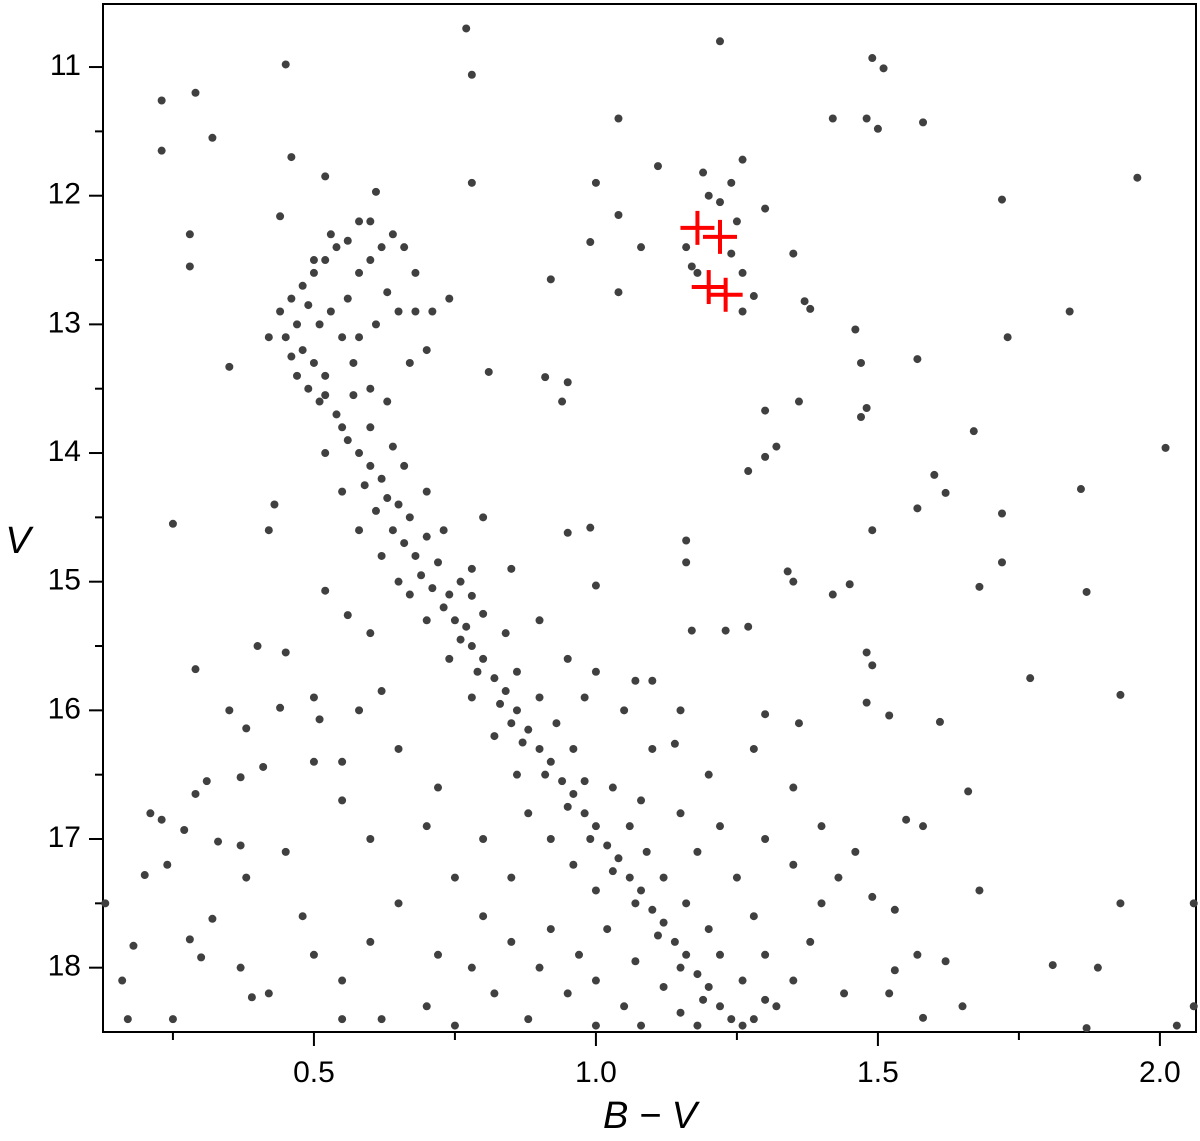 The width and height of the screenshot is (1200, 1141). What do you see at coordinates (64, 194) in the screenshot?
I see `y-tick-label: 12` at bounding box center [64, 194].